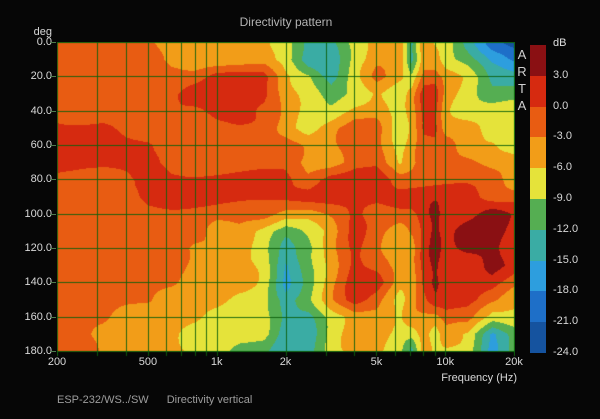 The image size is (600, 419). Describe the element at coordinates (103, 400) in the screenshot. I see `status-device-name: ESP-232/WS../SW` at that location.